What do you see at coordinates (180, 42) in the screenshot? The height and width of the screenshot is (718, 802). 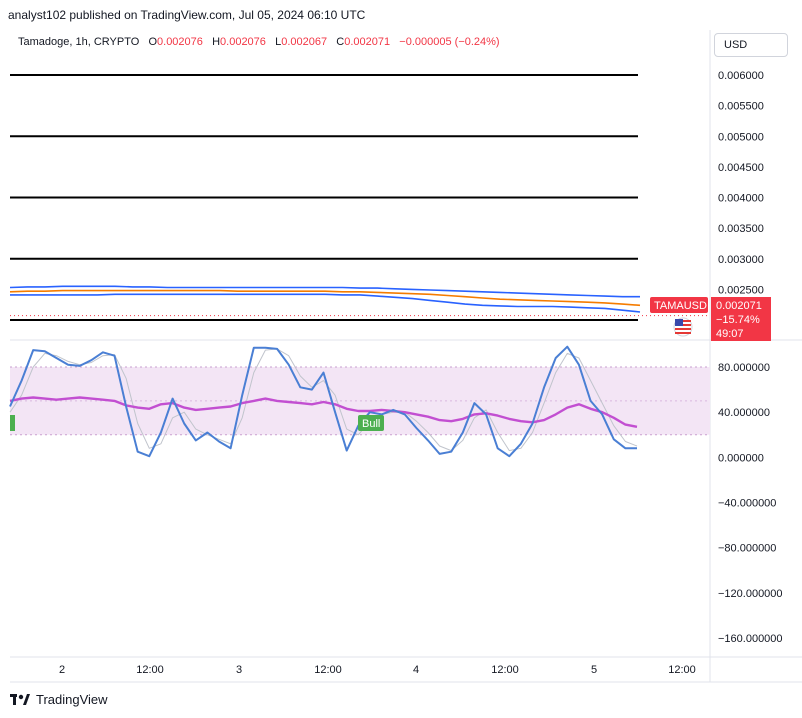 I see `open-value: 0.002076` at bounding box center [180, 42].